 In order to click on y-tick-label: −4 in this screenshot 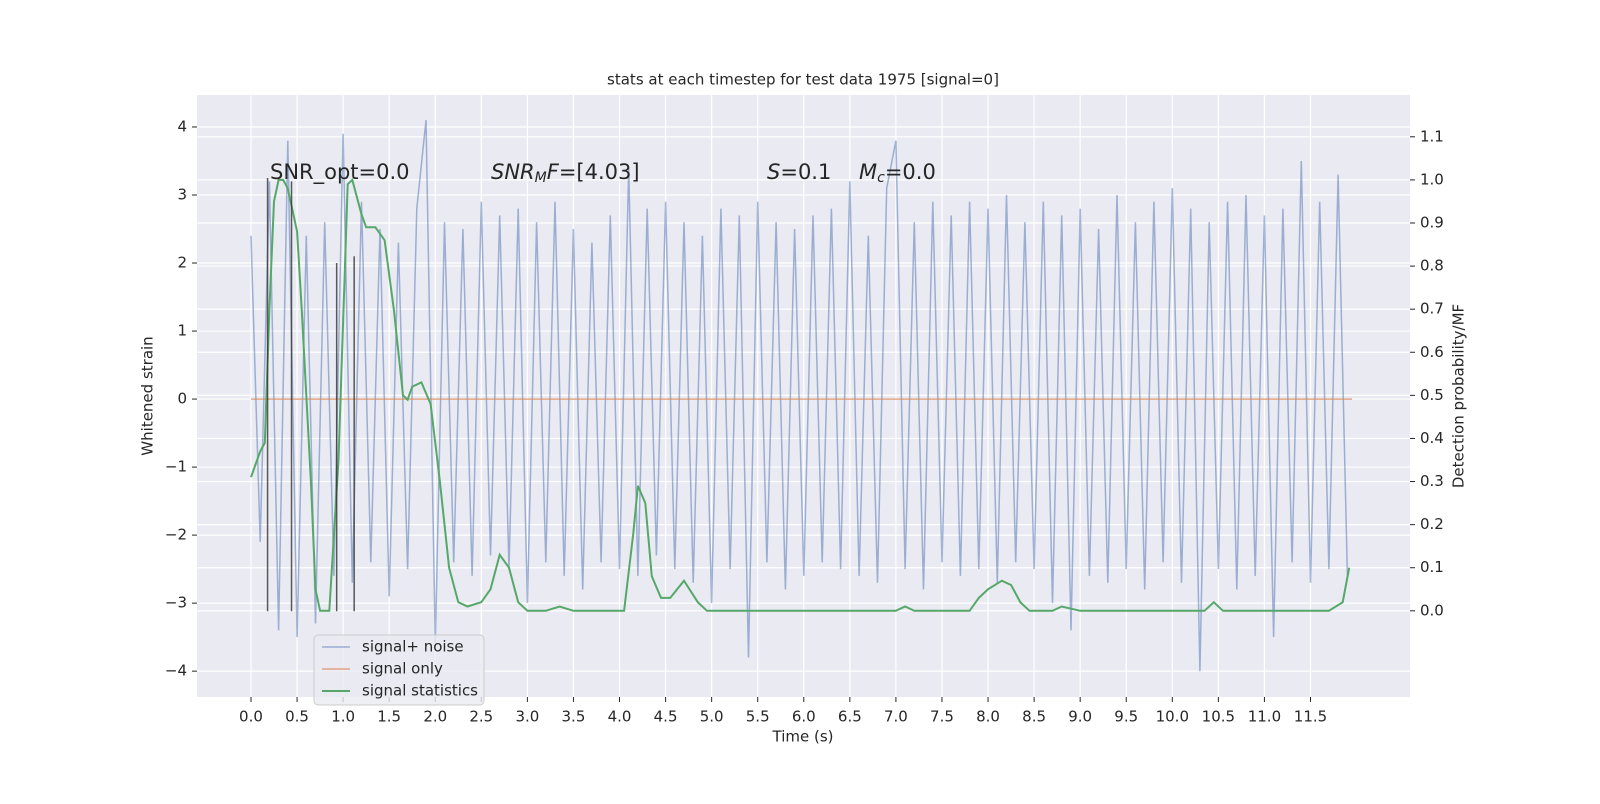, I will do `click(176, 671)`.